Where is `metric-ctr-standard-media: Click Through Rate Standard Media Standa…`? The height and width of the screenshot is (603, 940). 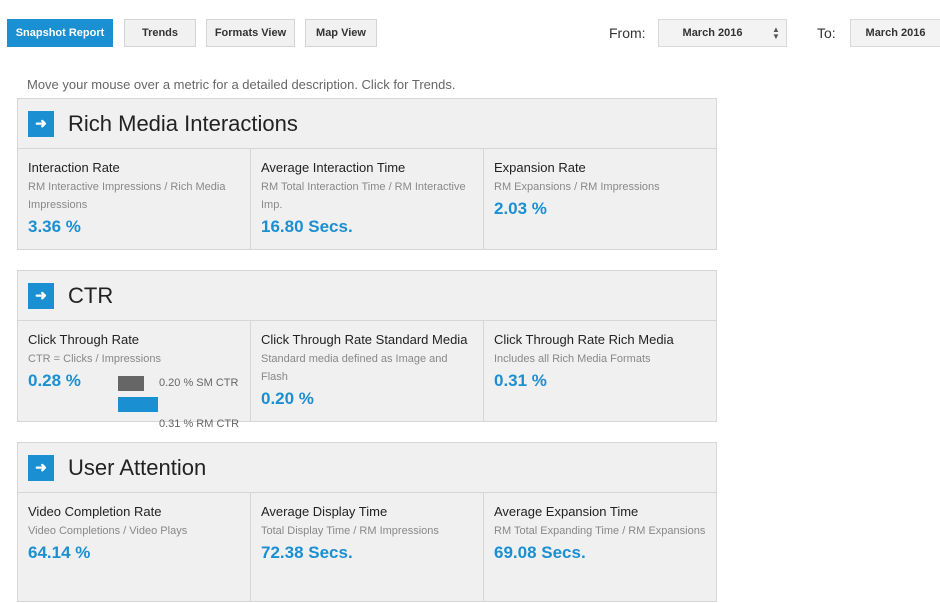 metric-ctr-standard-media: Click Through Rate Standard Media Standa… is located at coordinates (367, 371).